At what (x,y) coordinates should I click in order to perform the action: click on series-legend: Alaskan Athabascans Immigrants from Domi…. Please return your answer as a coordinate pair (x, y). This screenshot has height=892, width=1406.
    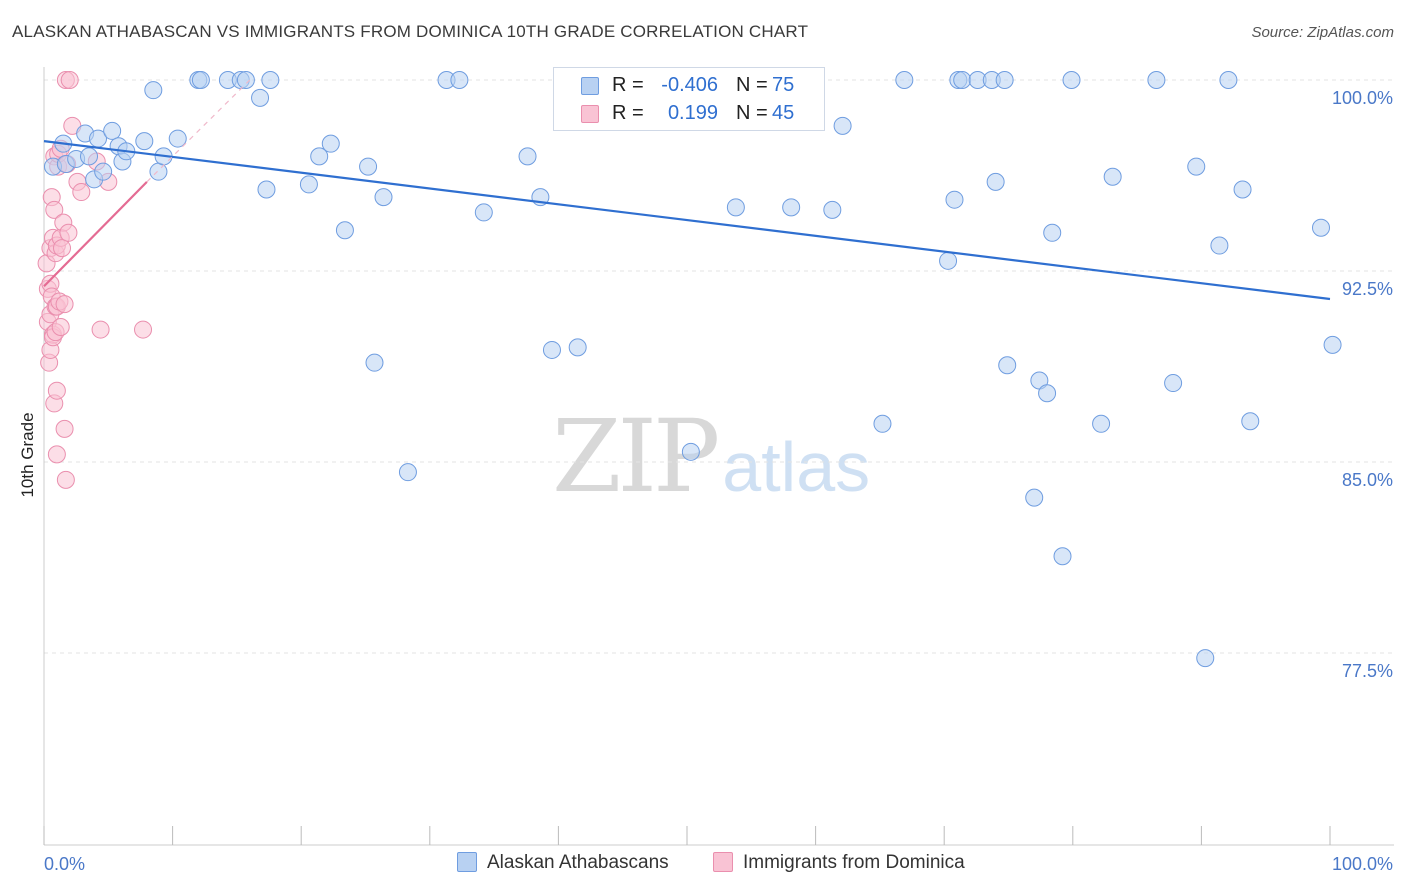
    Looking at the image, I should click on (703, 865).